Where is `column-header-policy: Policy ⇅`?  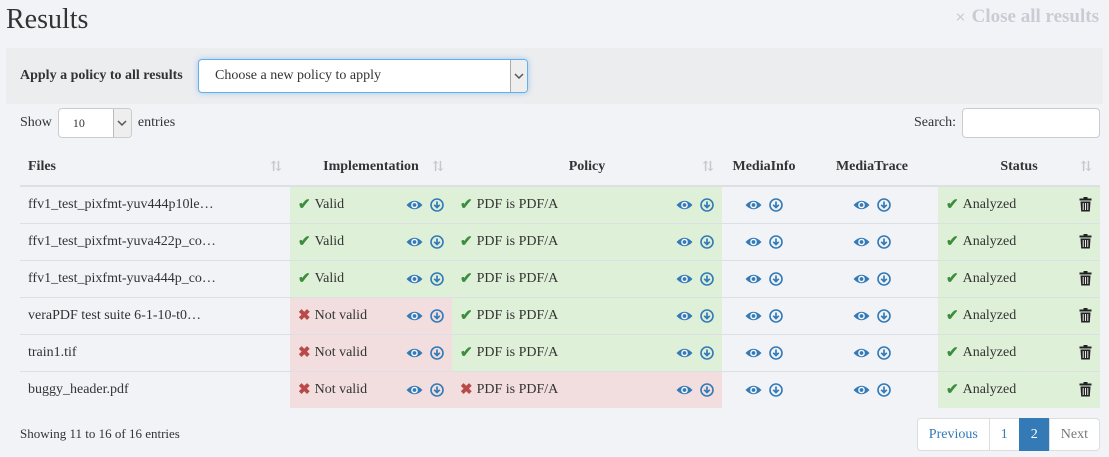 column-header-policy: Policy ⇅ is located at coordinates (587, 168).